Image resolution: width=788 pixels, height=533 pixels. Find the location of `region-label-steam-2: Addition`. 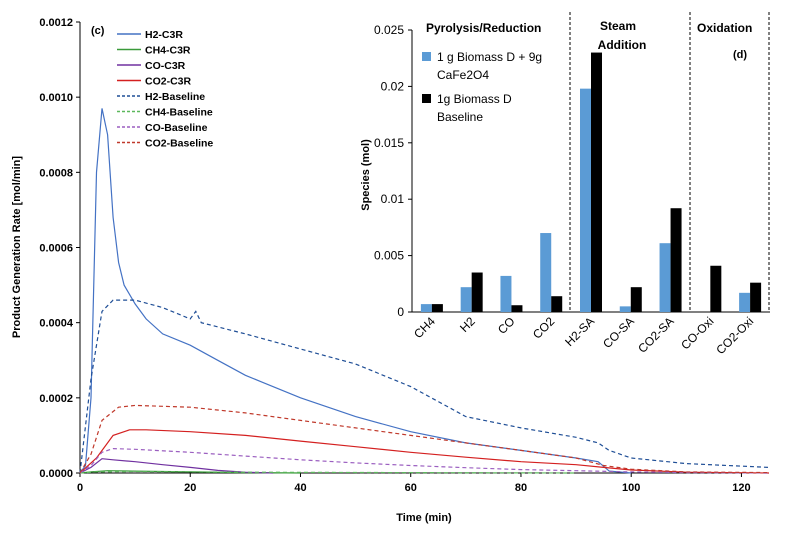

region-label-steam-2: Addition is located at coordinates (622, 45).